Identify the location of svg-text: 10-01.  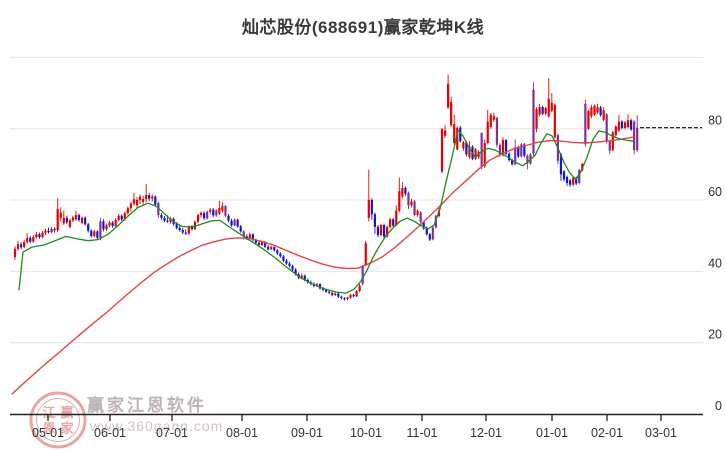
(366, 433).